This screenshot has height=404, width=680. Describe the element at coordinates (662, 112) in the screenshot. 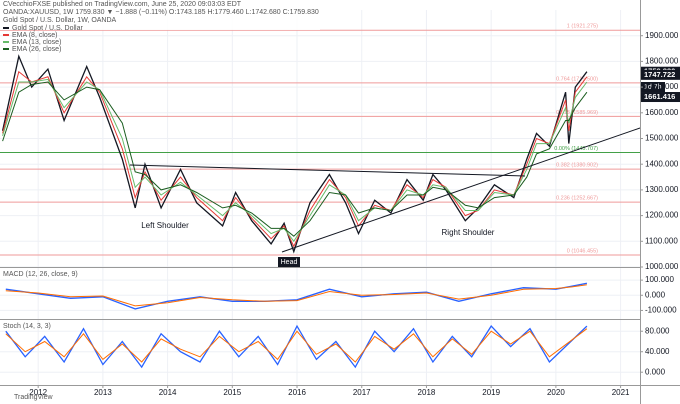

I see `y-tick-label: 1600.000` at that location.